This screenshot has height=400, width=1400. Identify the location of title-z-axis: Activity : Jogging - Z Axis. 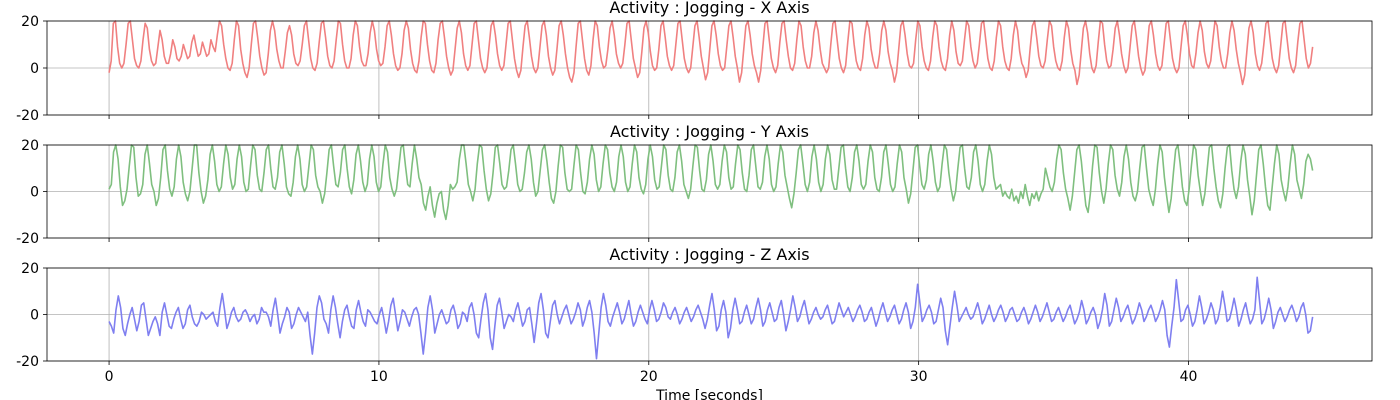
(709, 254).